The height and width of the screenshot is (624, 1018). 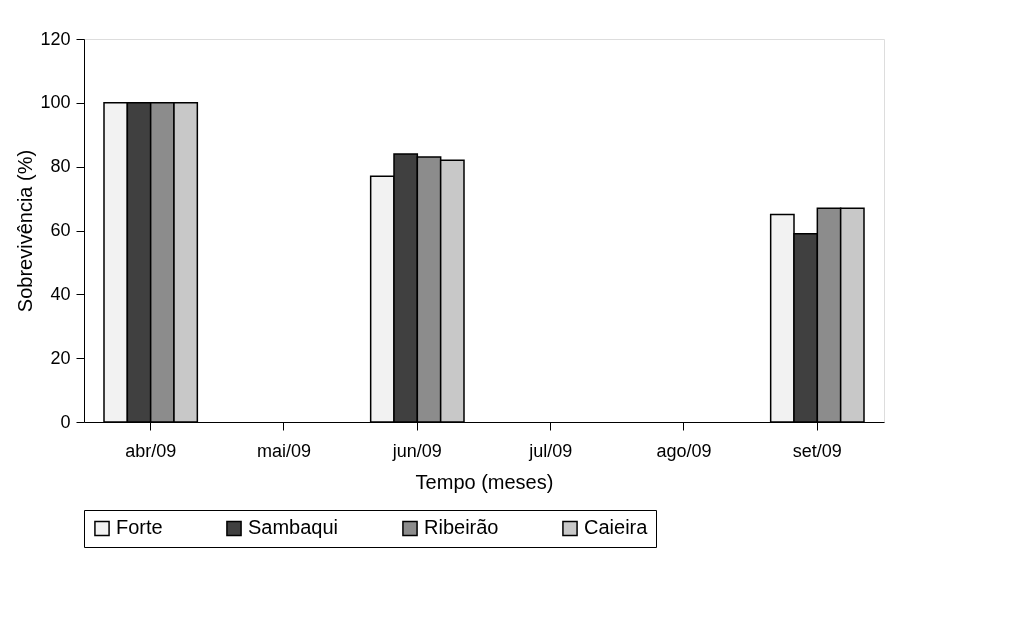 What do you see at coordinates (55, 38) in the screenshot?
I see `y-tick-label: 120` at bounding box center [55, 38].